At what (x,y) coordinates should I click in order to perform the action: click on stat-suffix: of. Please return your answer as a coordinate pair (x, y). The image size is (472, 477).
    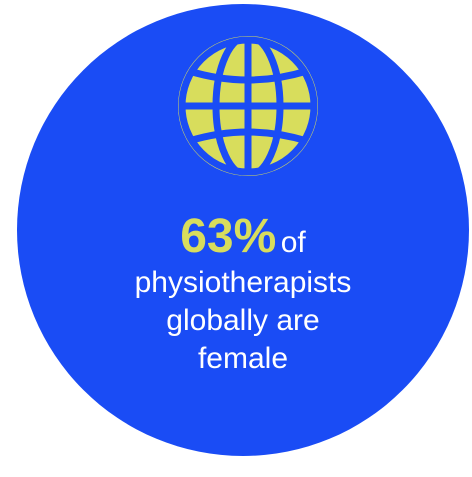
    Looking at the image, I should click on (293, 242).